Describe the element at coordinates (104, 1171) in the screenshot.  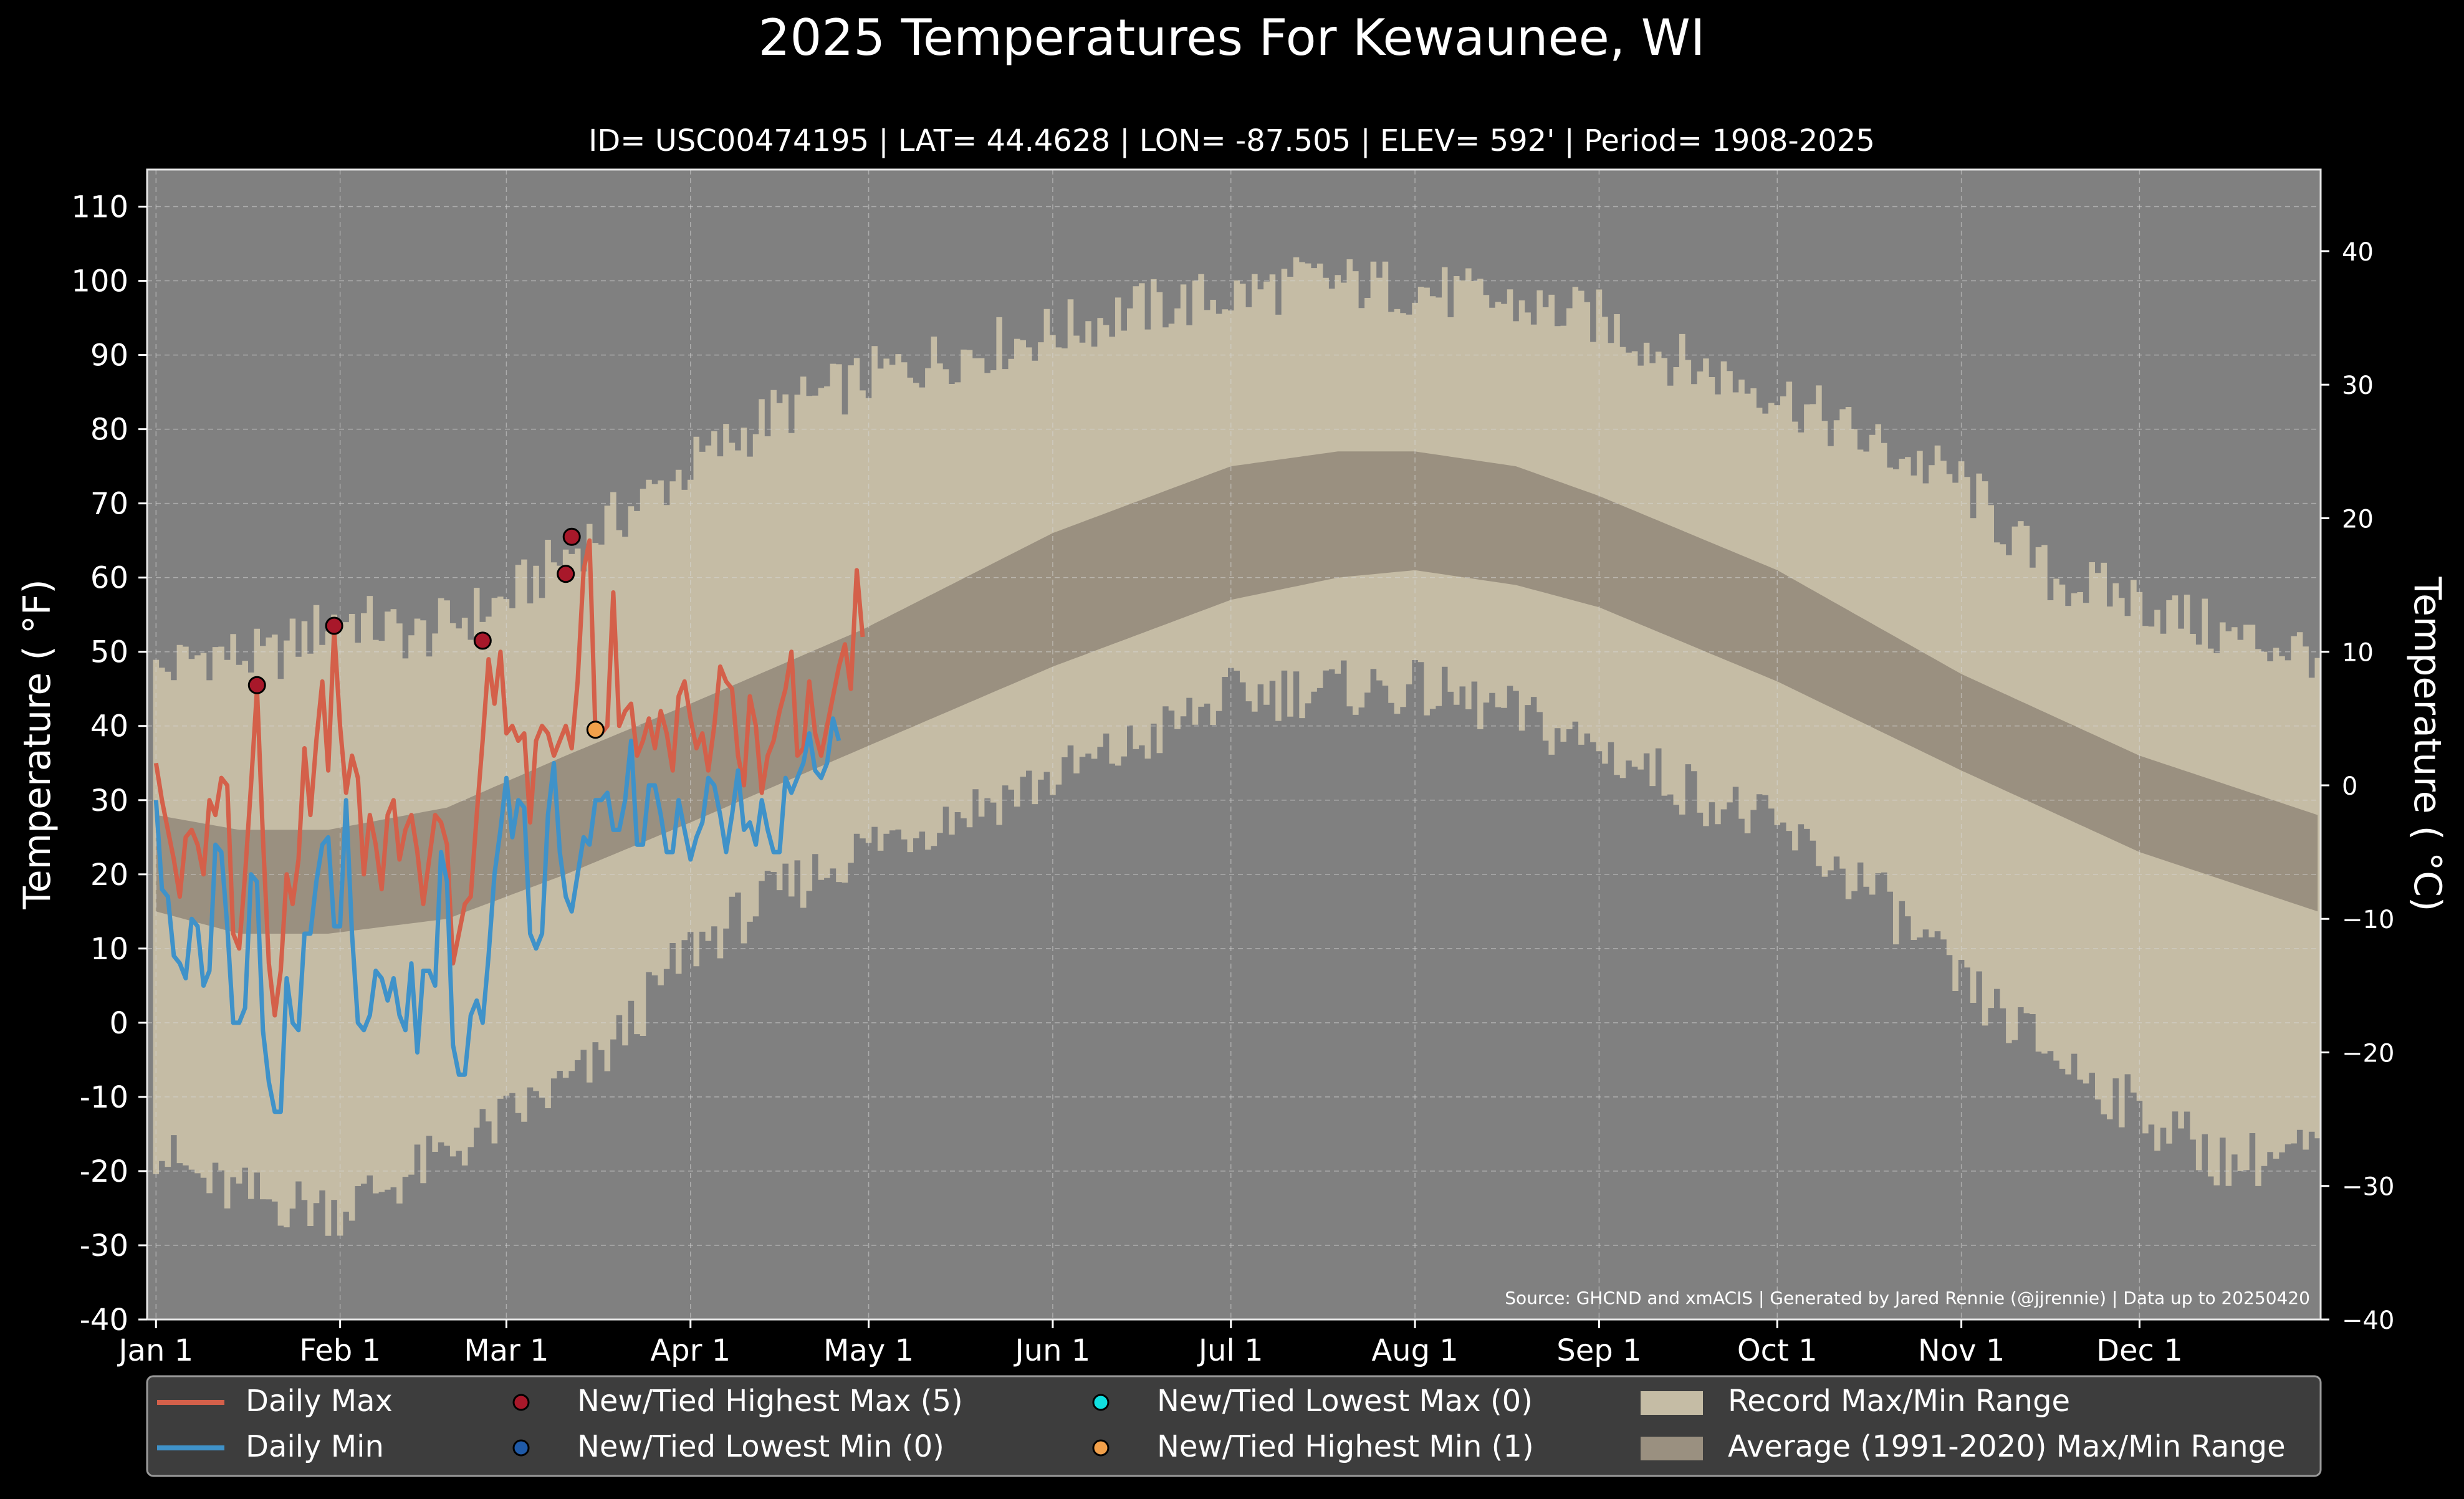
I see `y-tick-label: -20` at that location.